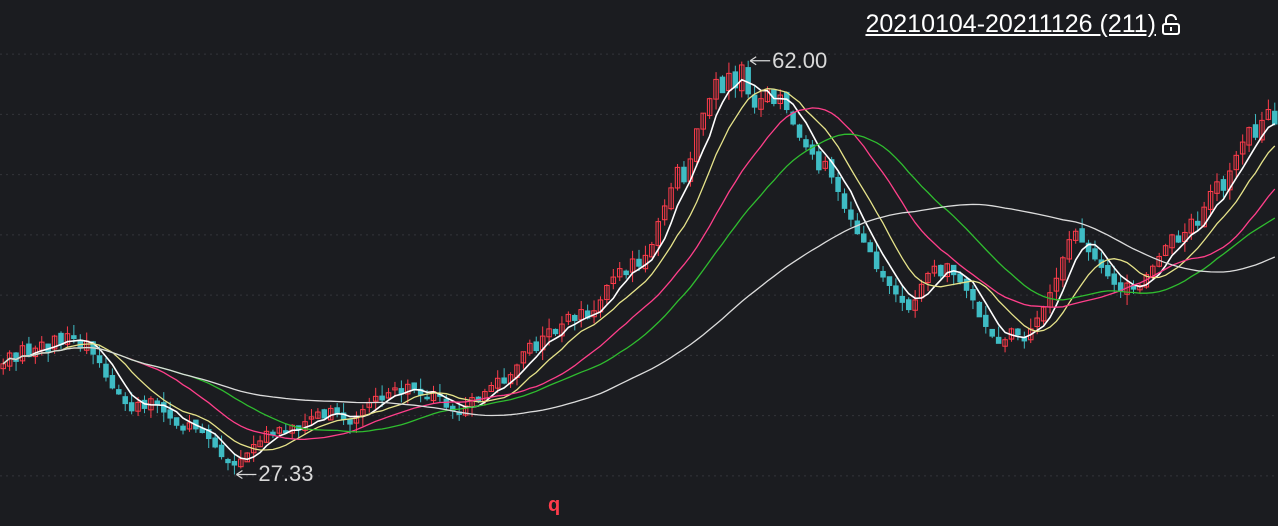 Image resolution: width=1278 pixels, height=526 pixels. What do you see at coordinates (1171, 24) in the screenshot?
I see `unlock-icon` at bounding box center [1171, 24].